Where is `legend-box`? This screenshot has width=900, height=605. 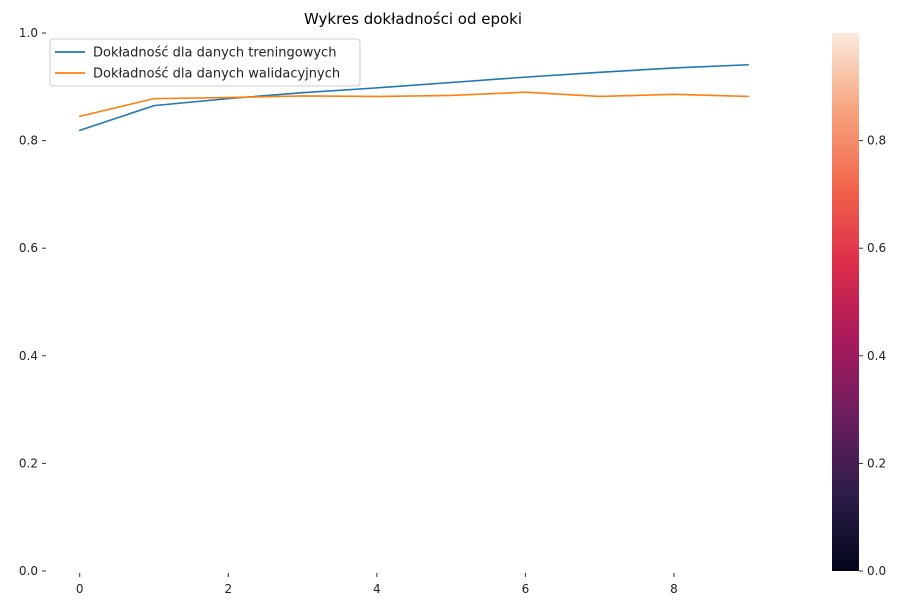
legend-box is located at coordinates (205, 62).